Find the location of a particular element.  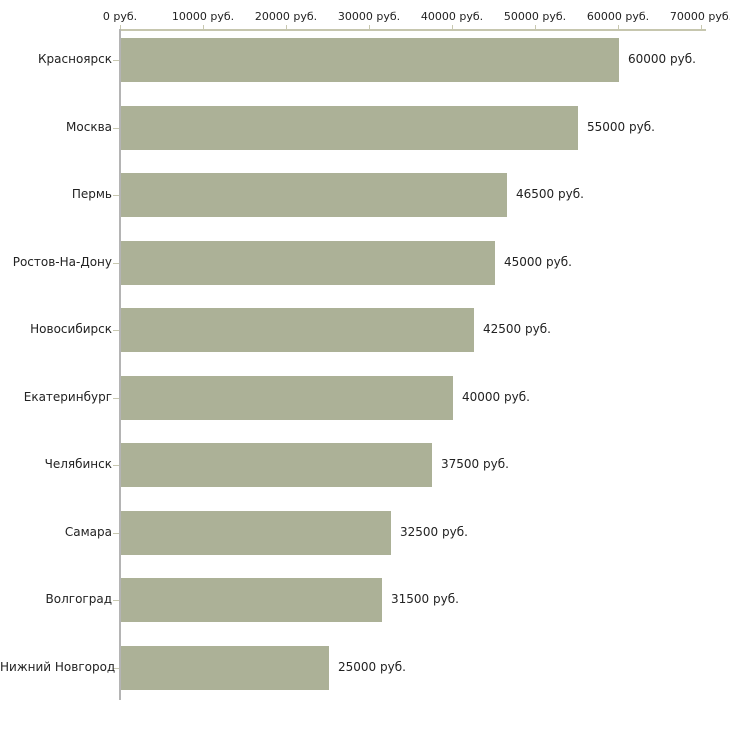

x-tick-label: 40000 руб. is located at coordinates (452, 16).